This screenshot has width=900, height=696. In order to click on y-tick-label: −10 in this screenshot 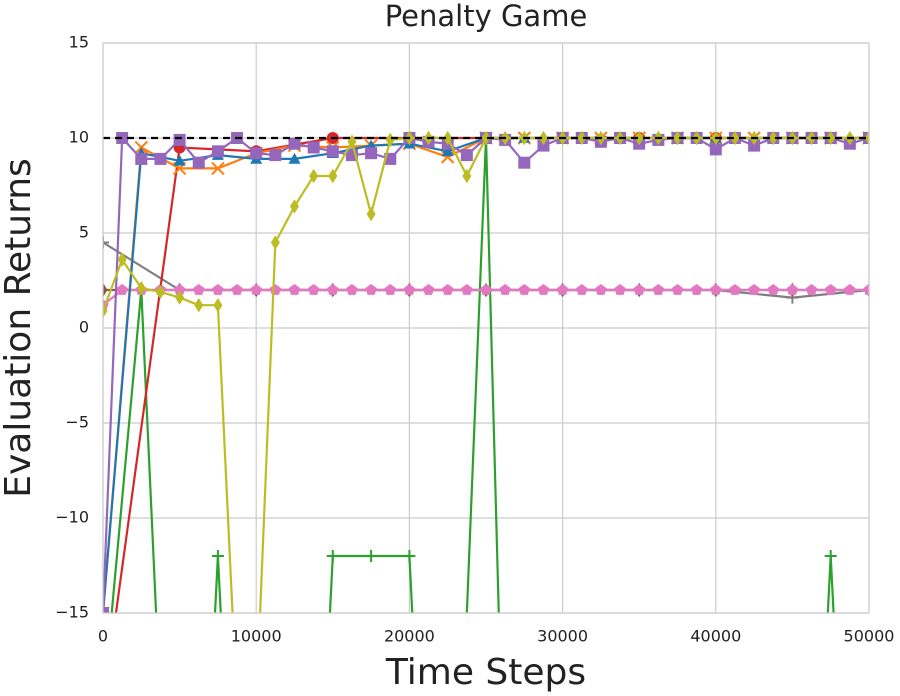, I will do `click(72, 517)`.